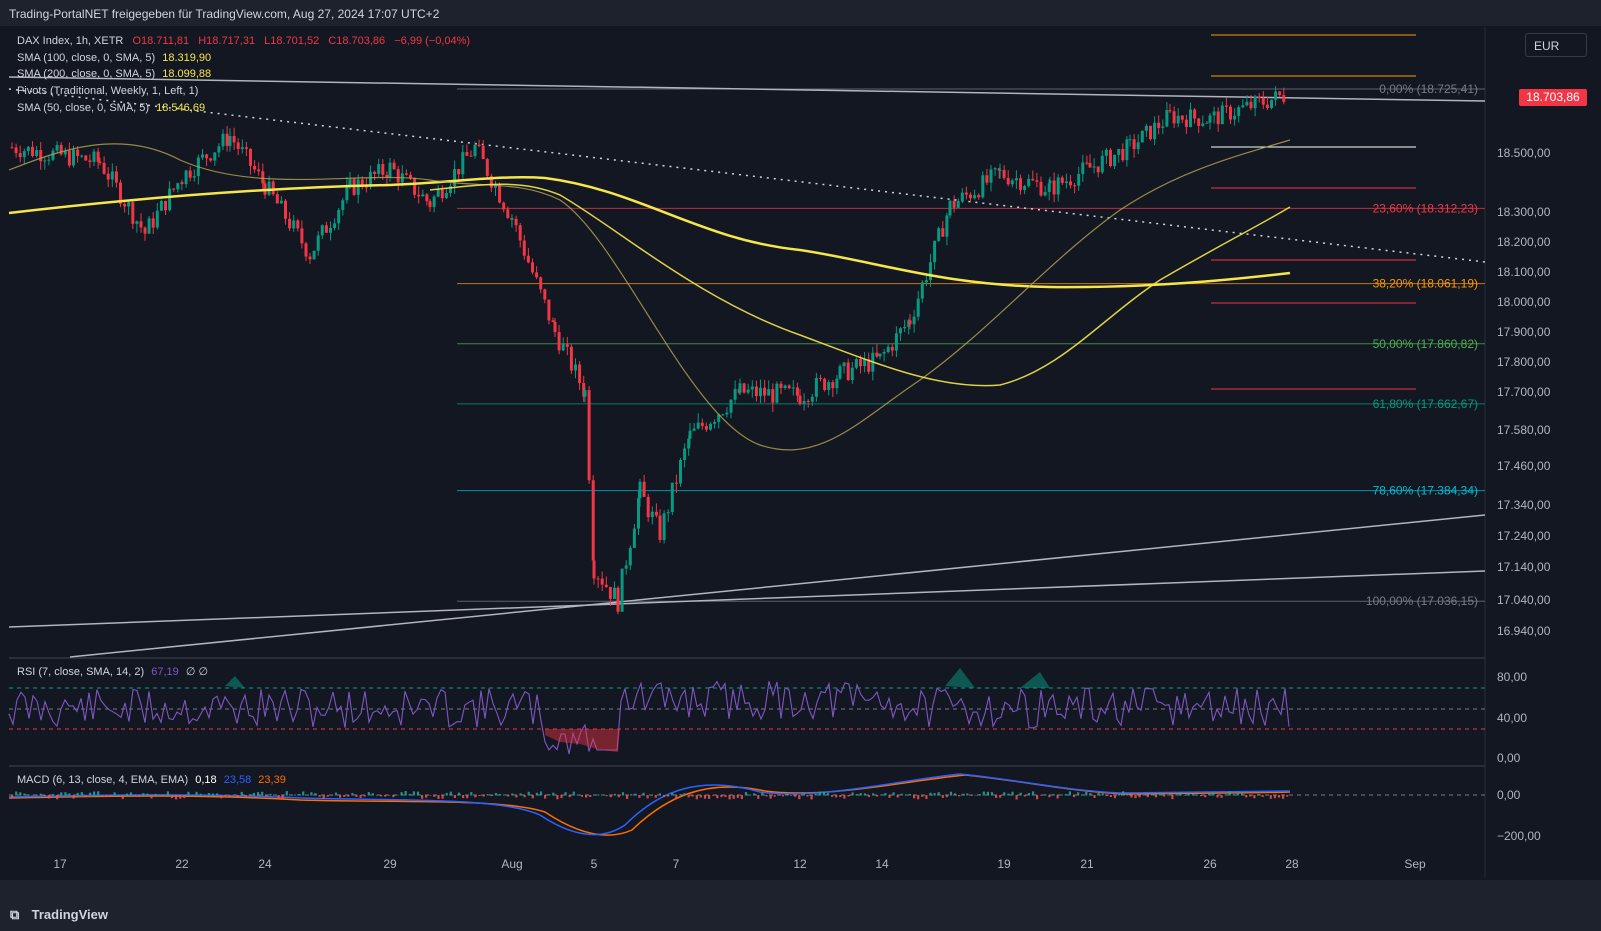 This screenshot has width=1601, height=931. What do you see at coordinates (1524, 212) in the screenshot?
I see `y-tick-label: 18.300,00` at bounding box center [1524, 212].